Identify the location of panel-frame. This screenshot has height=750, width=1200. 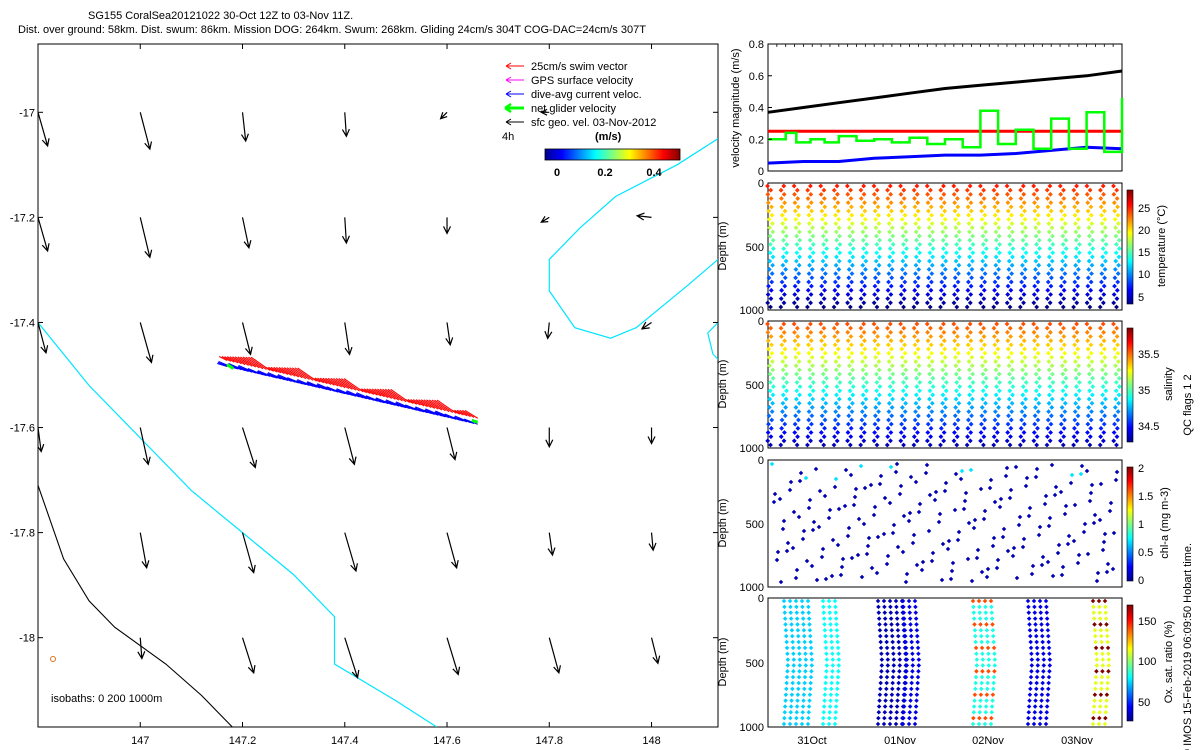
(945, 662).